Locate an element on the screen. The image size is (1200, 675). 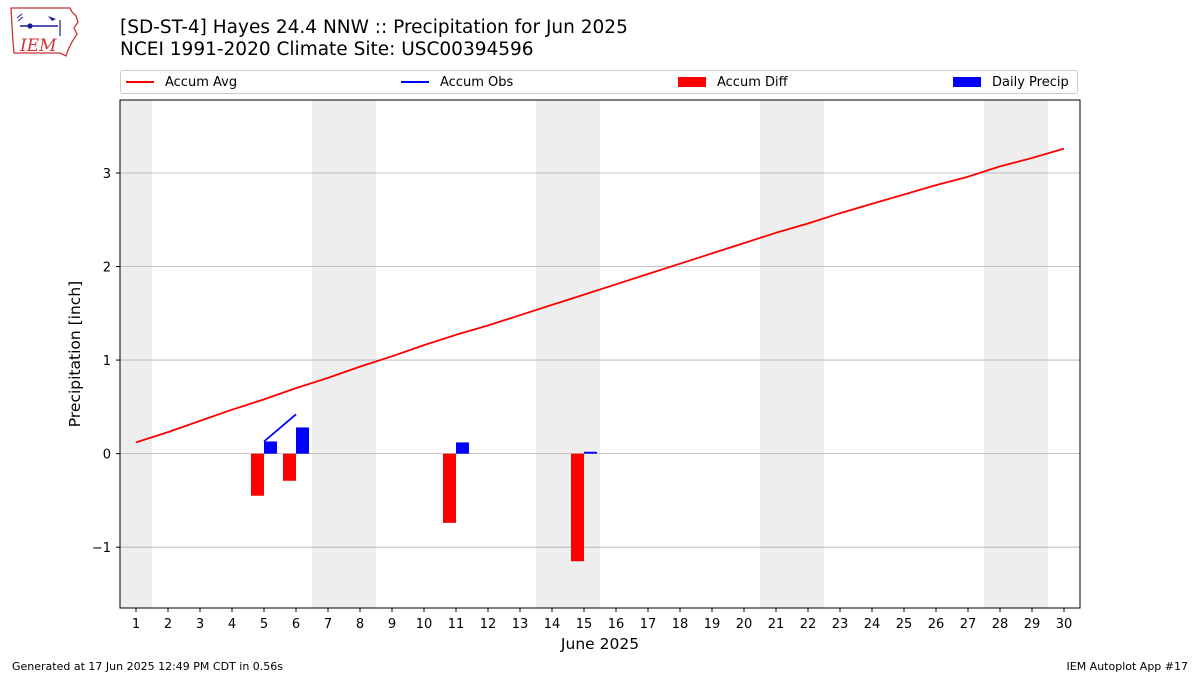
x-tick-label: 6 is located at coordinates (296, 624).